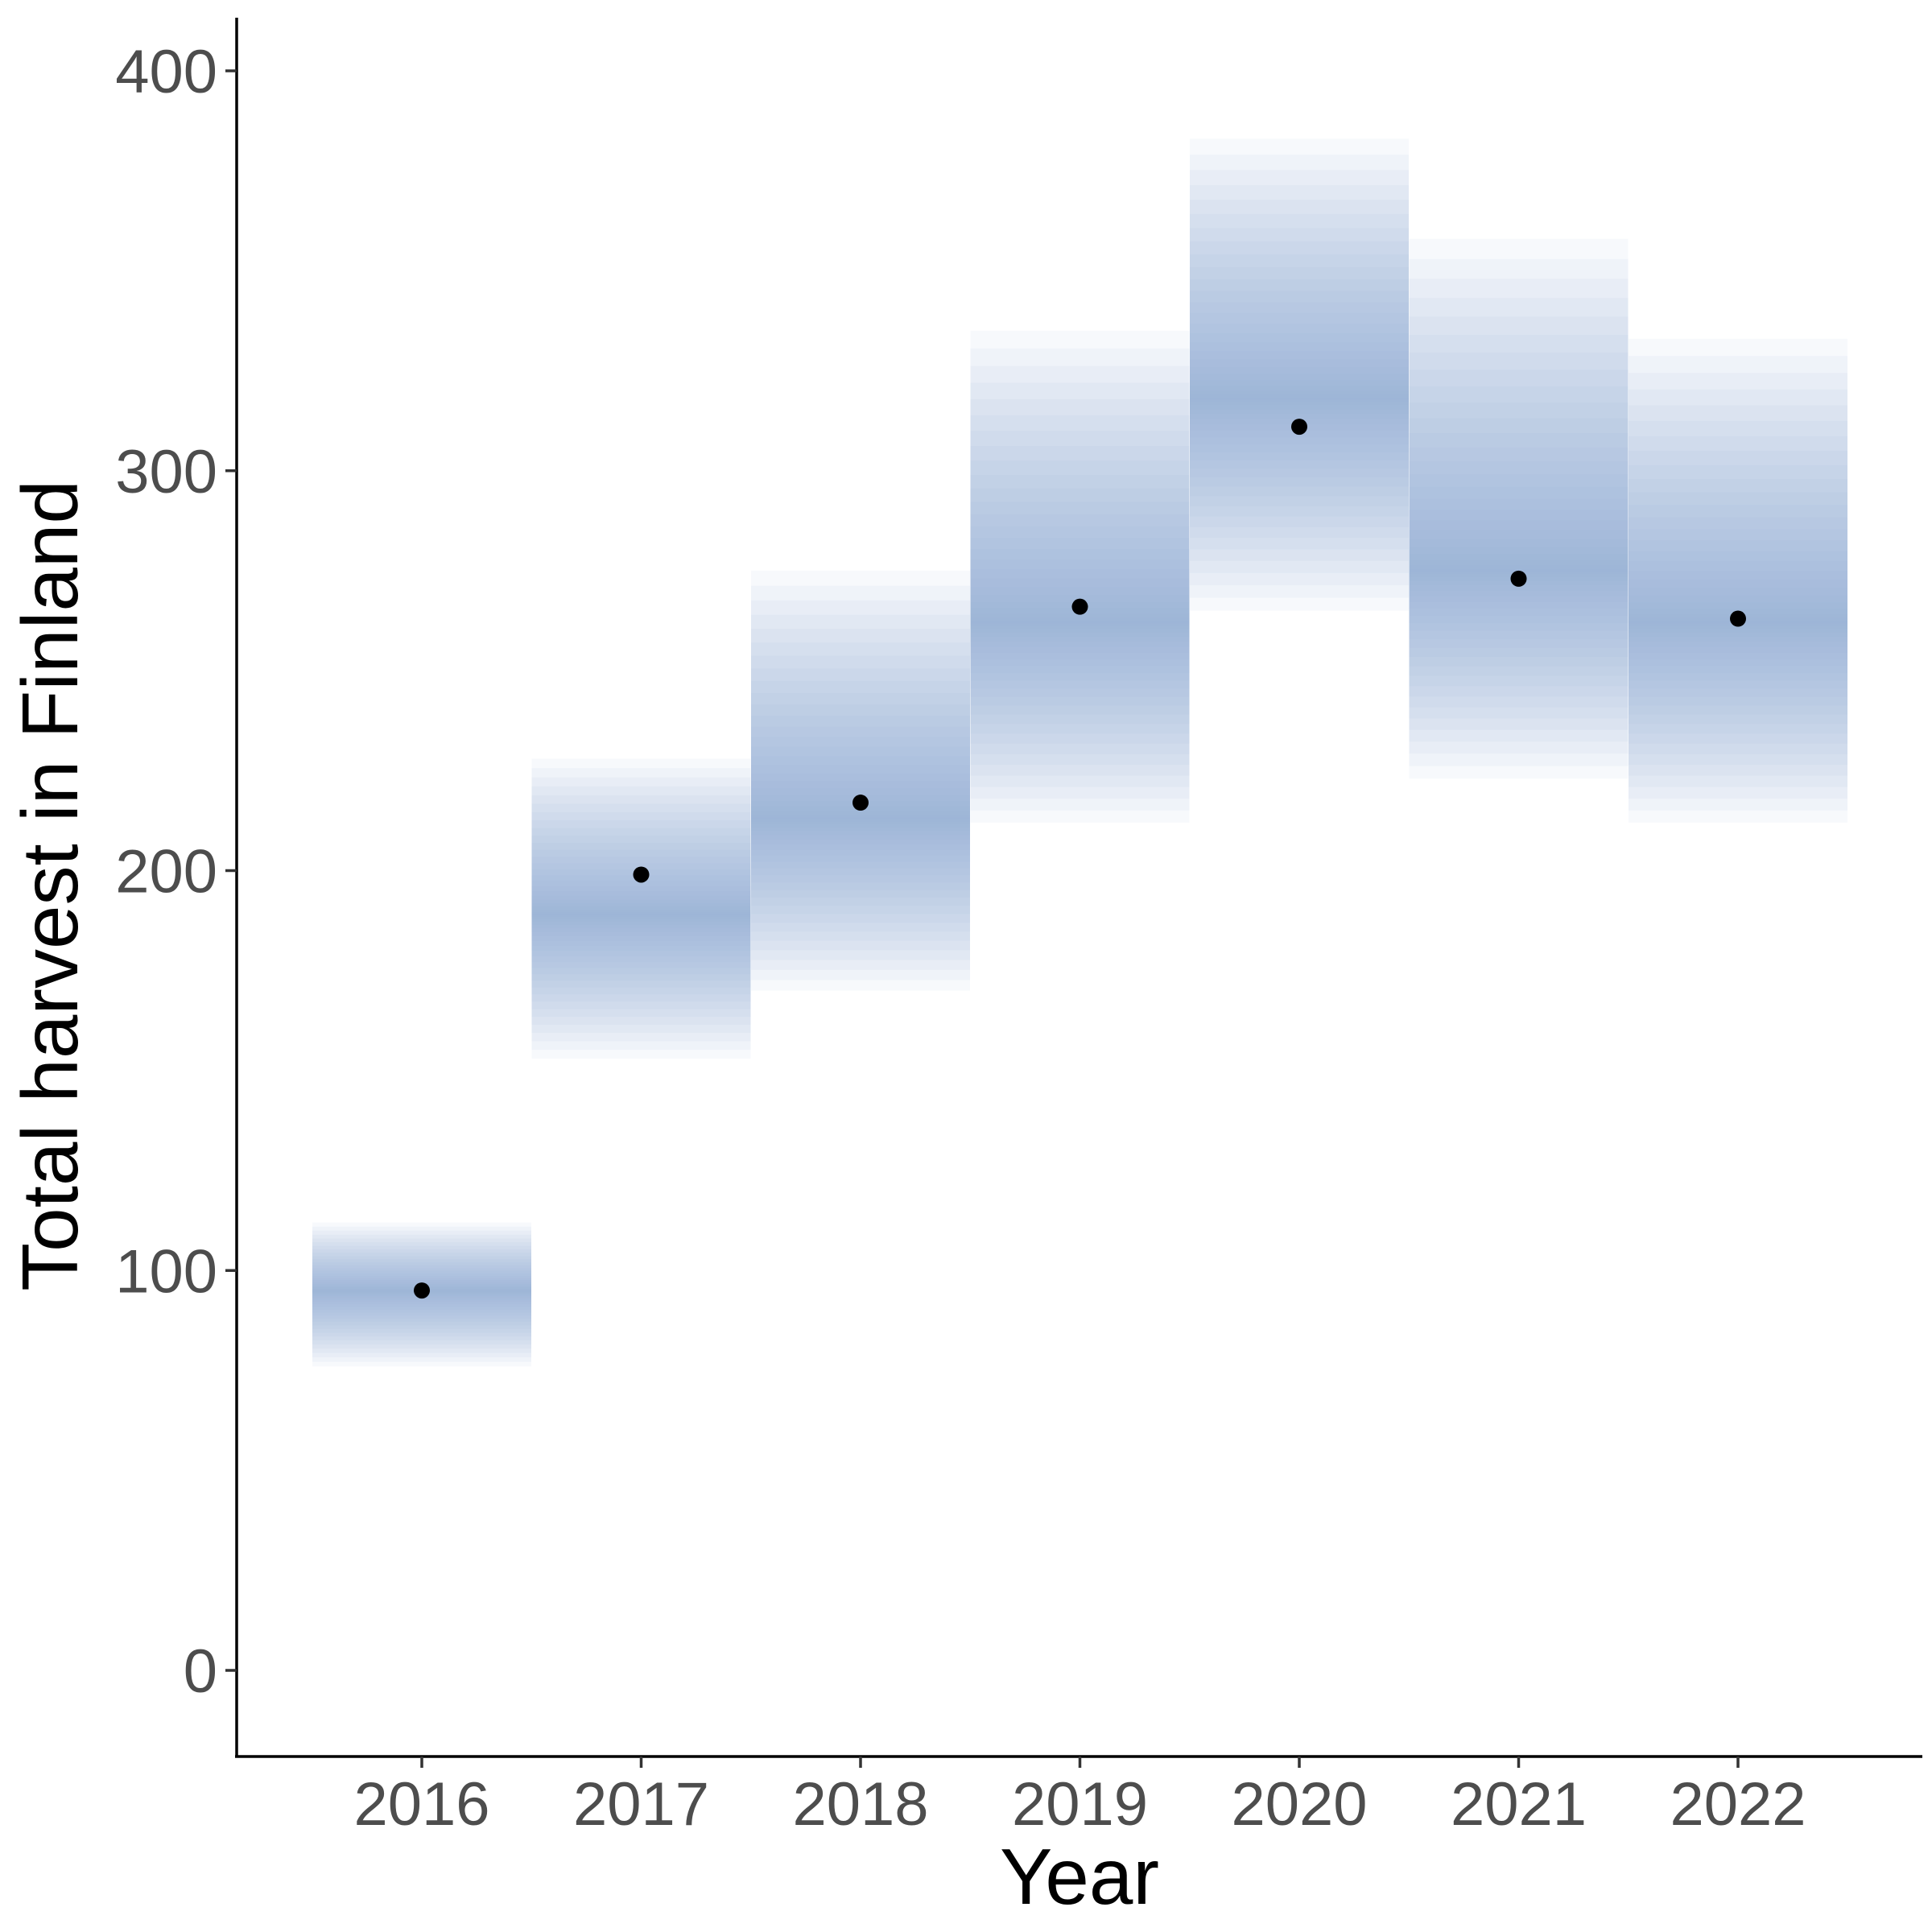  I want to click on x-tick-label: 2020, so click(1299, 1804).